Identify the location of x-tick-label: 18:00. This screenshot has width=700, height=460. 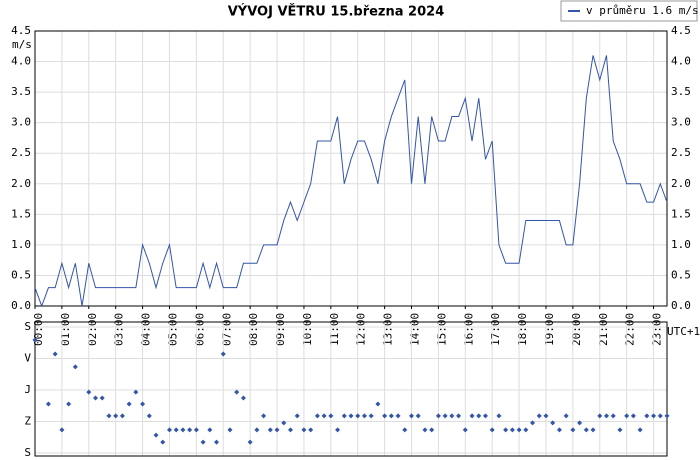
(522, 329).